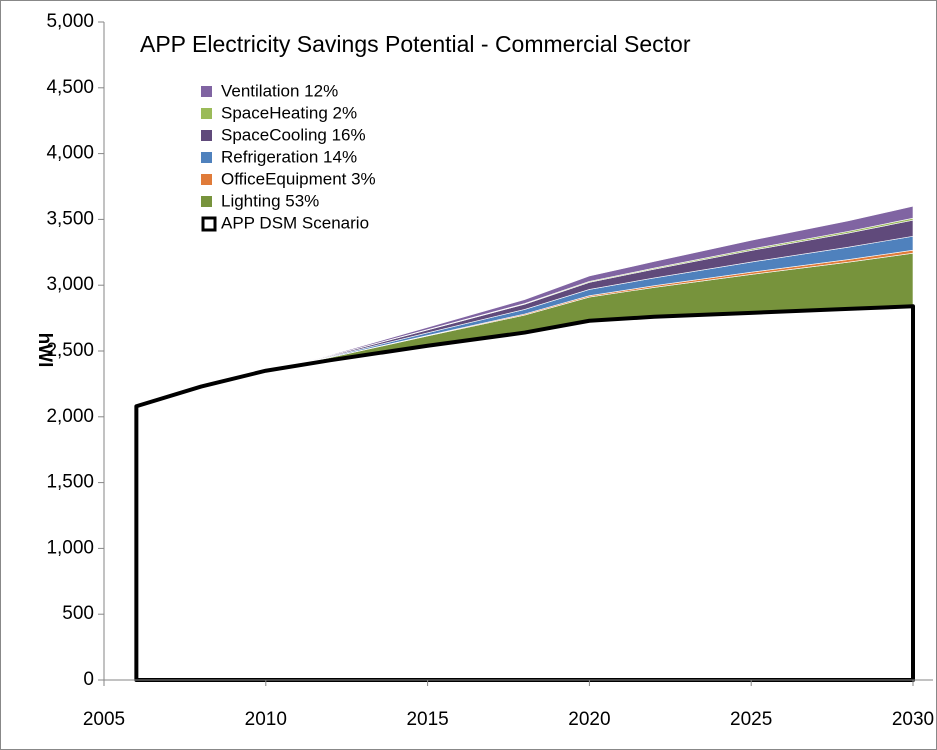 This screenshot has width=937, height=750. Describe the element at coordinates (70, 218) in the screenshot. I see `y-tick-label: 3,500` at that location.